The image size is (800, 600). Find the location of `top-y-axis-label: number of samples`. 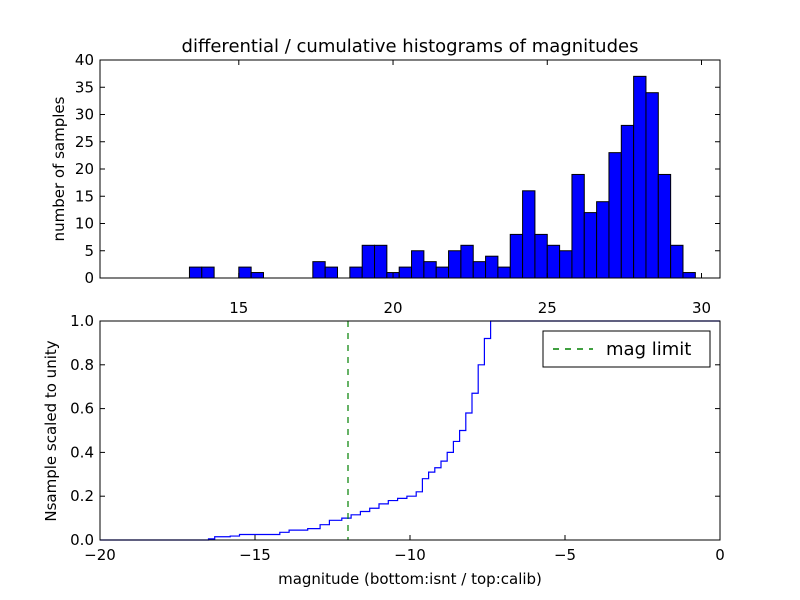

top-y-axis-label: number of samples is located at coordinates (59, 168).